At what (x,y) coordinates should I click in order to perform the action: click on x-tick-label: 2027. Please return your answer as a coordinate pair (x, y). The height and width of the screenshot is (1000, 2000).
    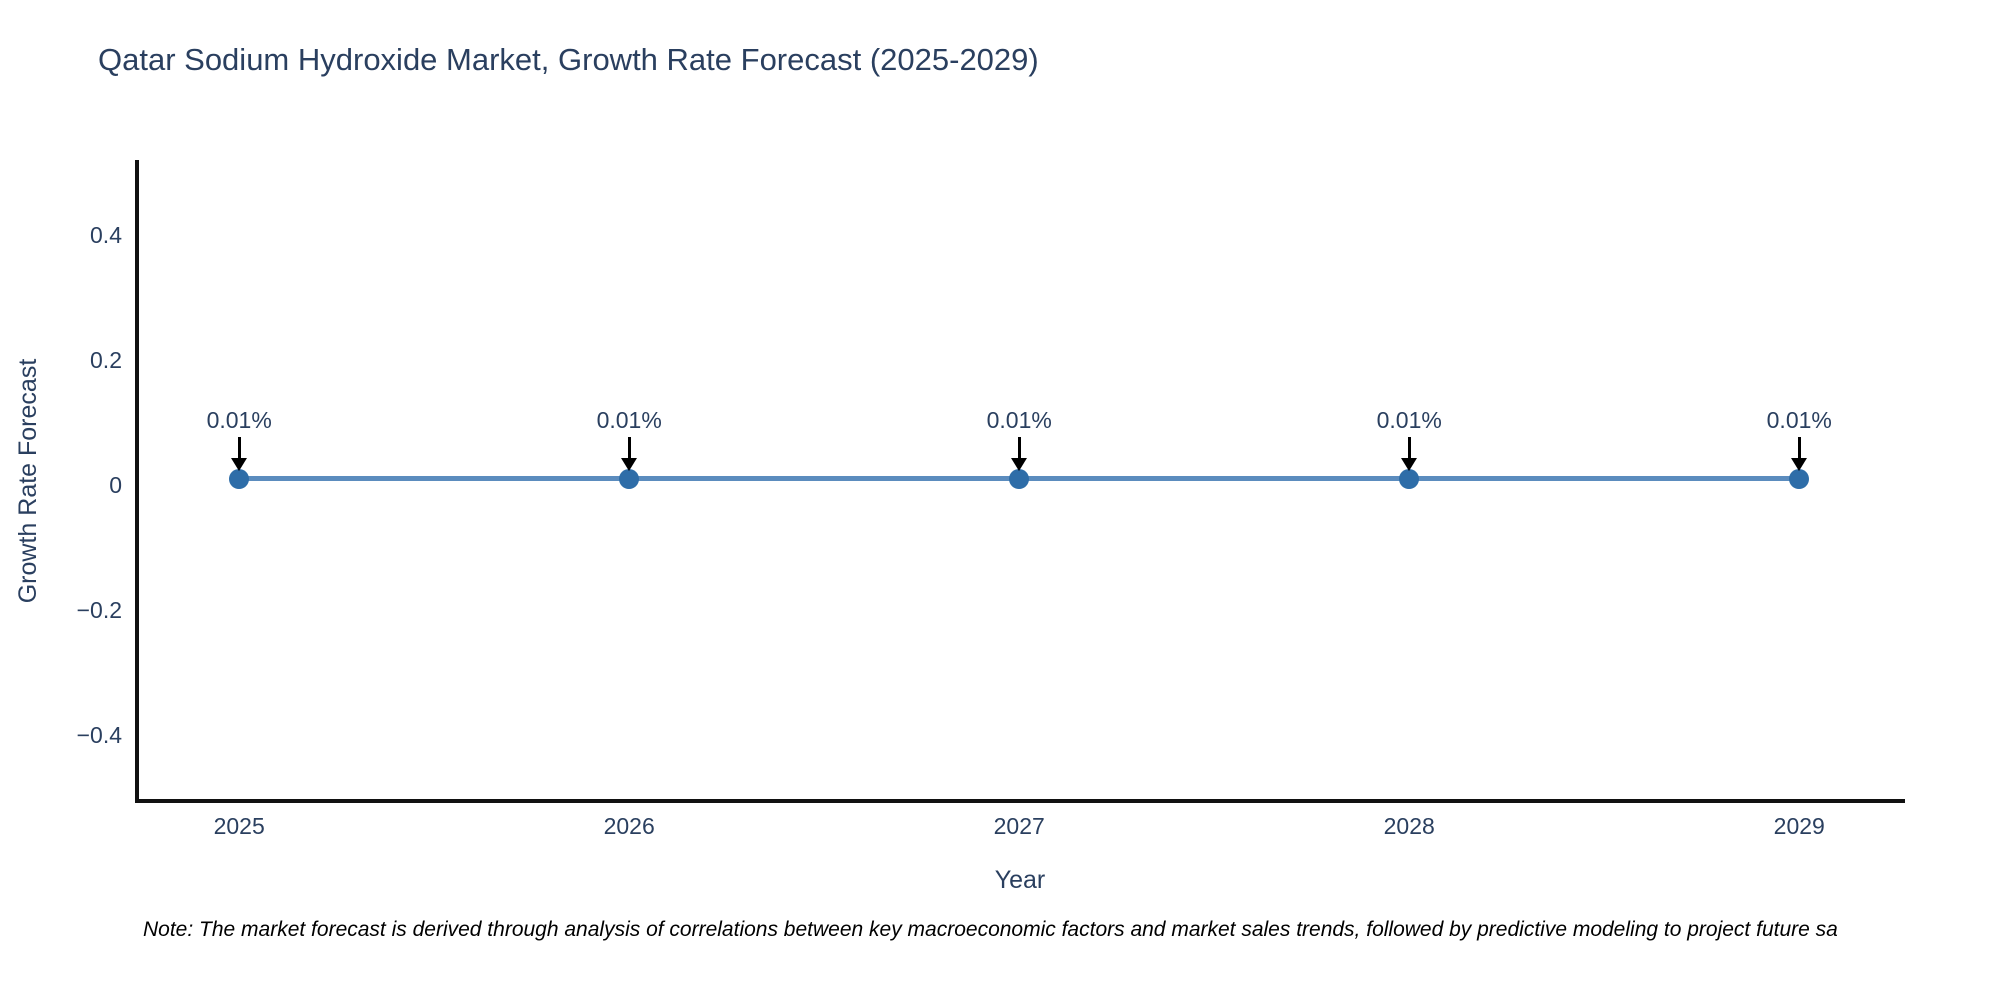
    Looking at the image, I should click on (1019, 826).